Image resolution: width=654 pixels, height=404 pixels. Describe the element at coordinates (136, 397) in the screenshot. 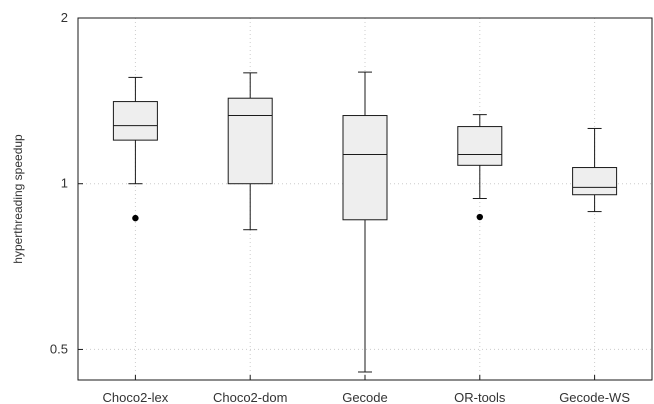

I see `x-tick-label: Choco2-lex` at that location.